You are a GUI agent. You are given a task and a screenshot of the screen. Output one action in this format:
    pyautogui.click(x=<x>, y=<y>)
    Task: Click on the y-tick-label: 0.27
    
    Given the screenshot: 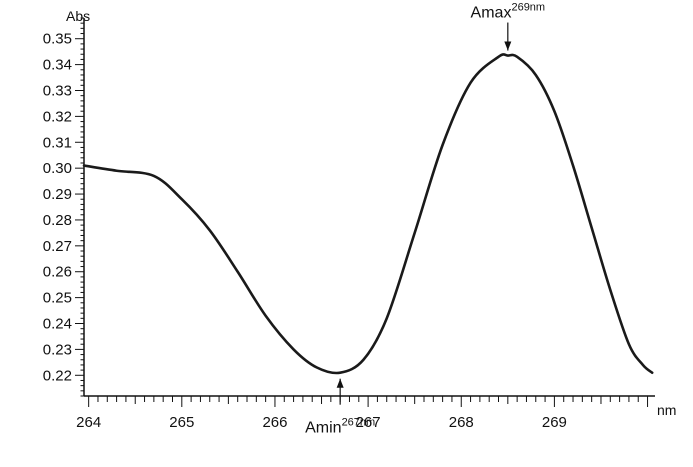 What is the action you would take?
    pyautogui.click(x=57, y=246)
    